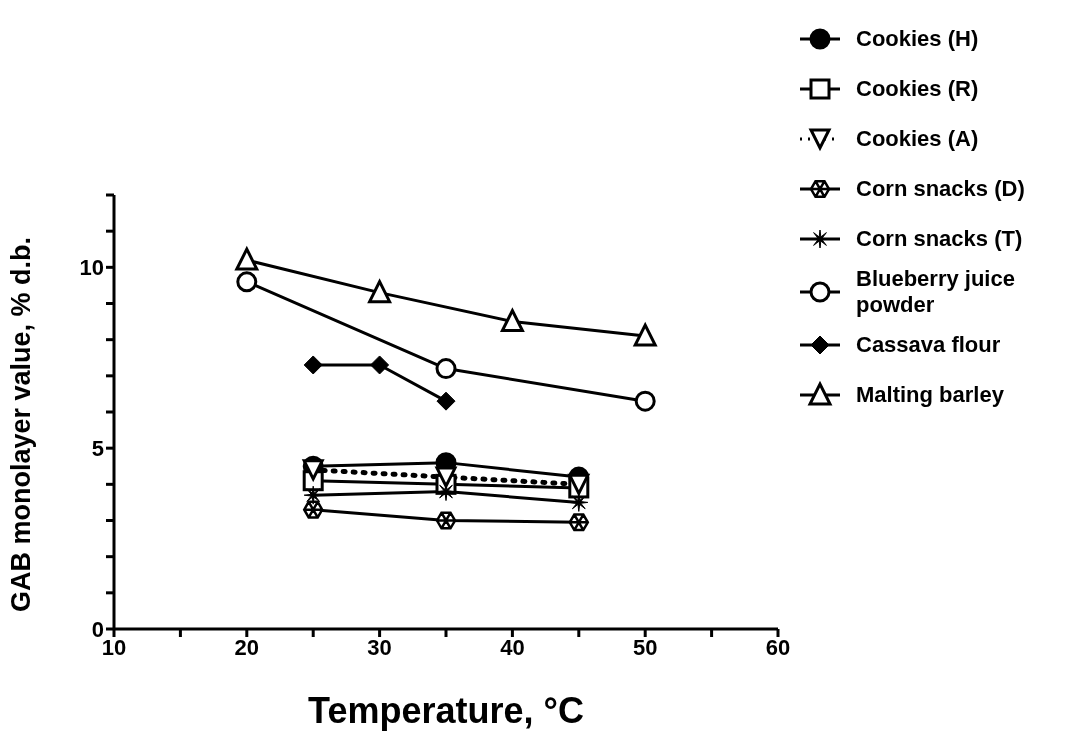 This screenshot has width=1074, height=749. I want to click on legend-label: Corn snacks (T), so click(939, 239).